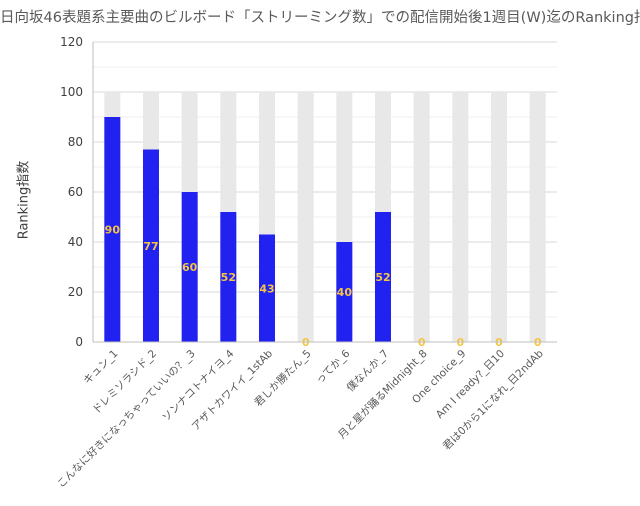 Image resolution: width=640 pixels, height=506 pixels. Describe the element at coordinates (71, 42) in the screenshot. I see `y-tick-label: 120` at that location.